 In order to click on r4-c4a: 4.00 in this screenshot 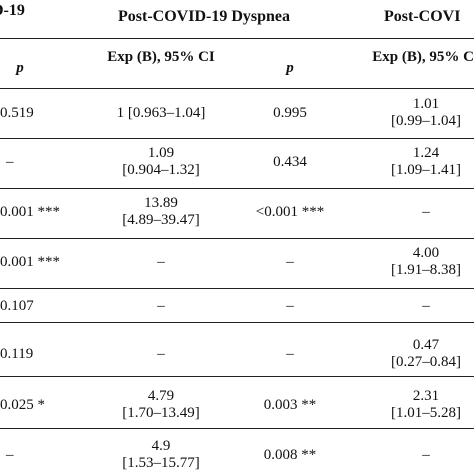, I will do `click(426, 253)`.